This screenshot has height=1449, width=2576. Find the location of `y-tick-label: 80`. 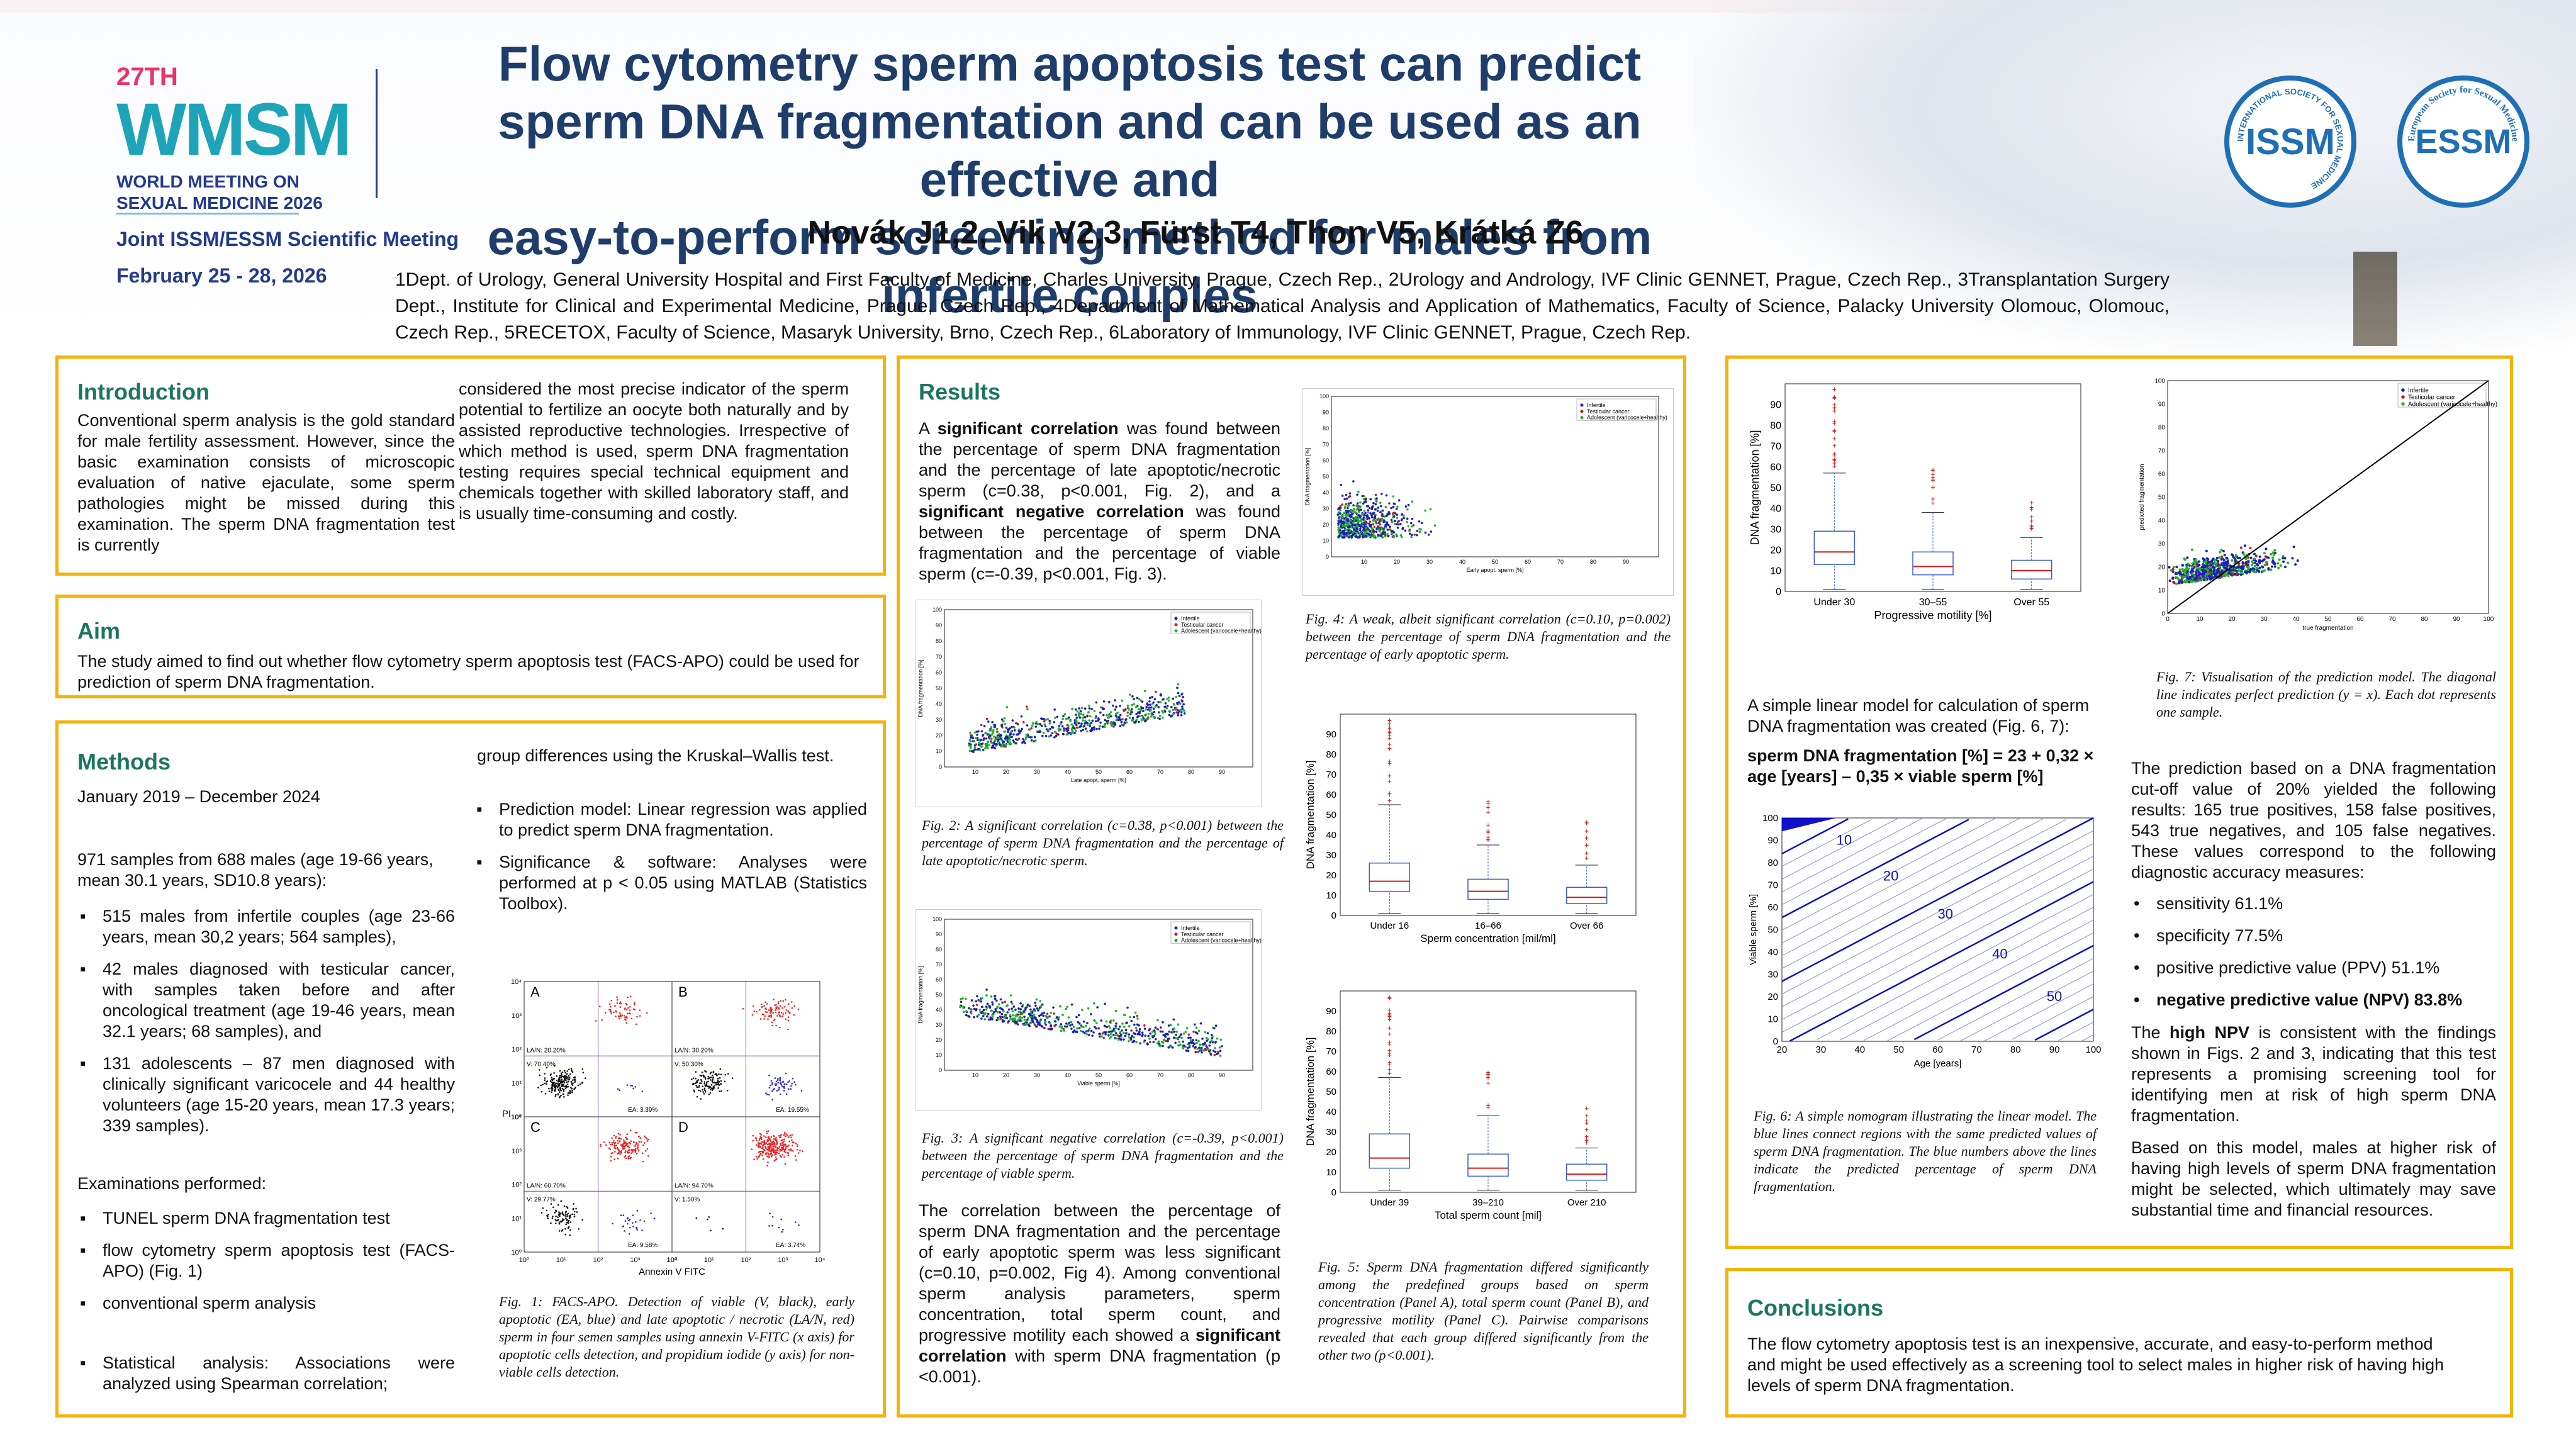

y-tick-label: 80 is located at coordinates (2162, 427).